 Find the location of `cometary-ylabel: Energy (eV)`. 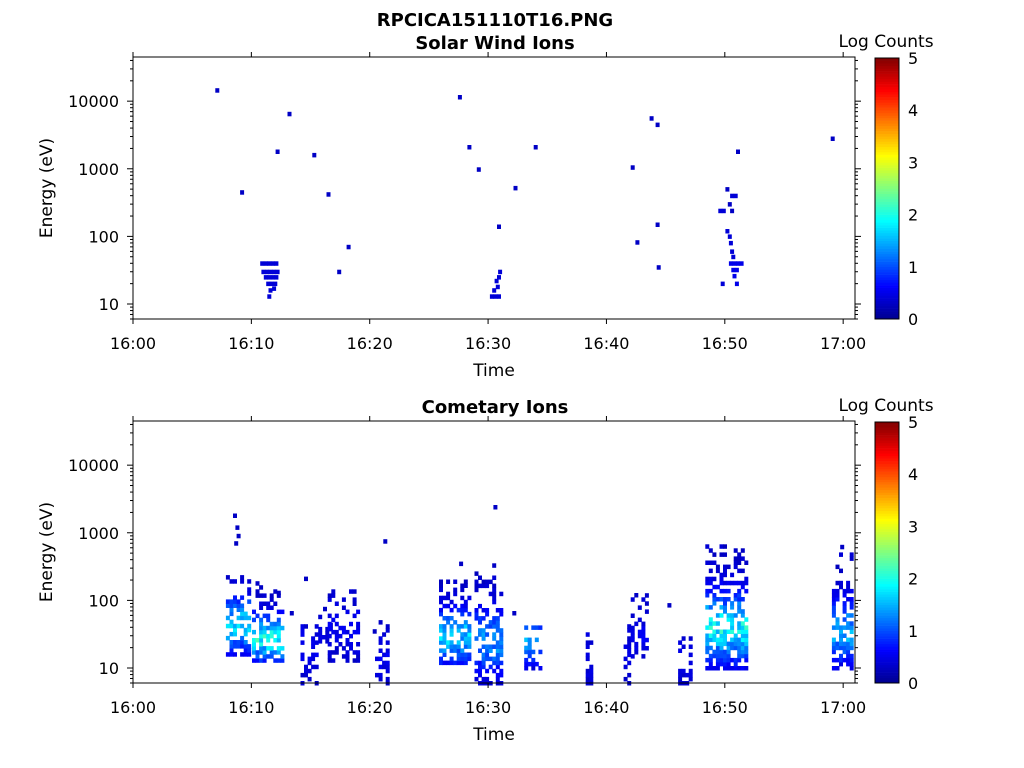

cometary-ylabel: Energy (eV) is located at coordinates (47, 552).